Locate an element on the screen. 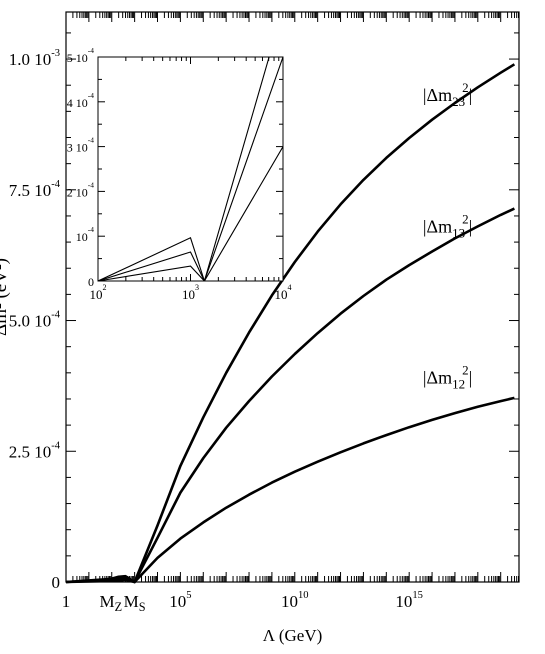  inset-y-tick-label: 0 is located at coordinates (91, 282).